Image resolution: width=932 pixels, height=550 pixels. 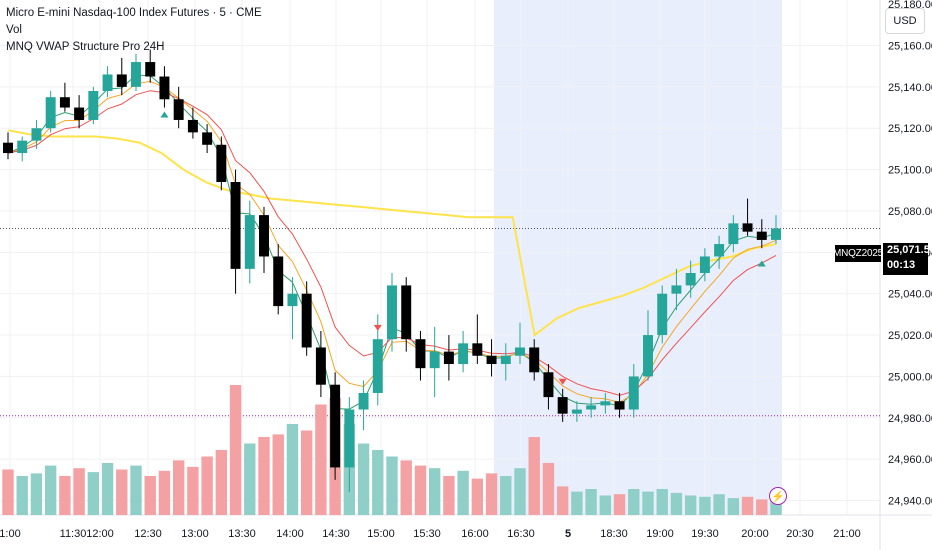 What do you see at coordinates (909, 250) in the screenshot?
I see `last-price-value: 25,071.50` at bounding box center [909, 250].